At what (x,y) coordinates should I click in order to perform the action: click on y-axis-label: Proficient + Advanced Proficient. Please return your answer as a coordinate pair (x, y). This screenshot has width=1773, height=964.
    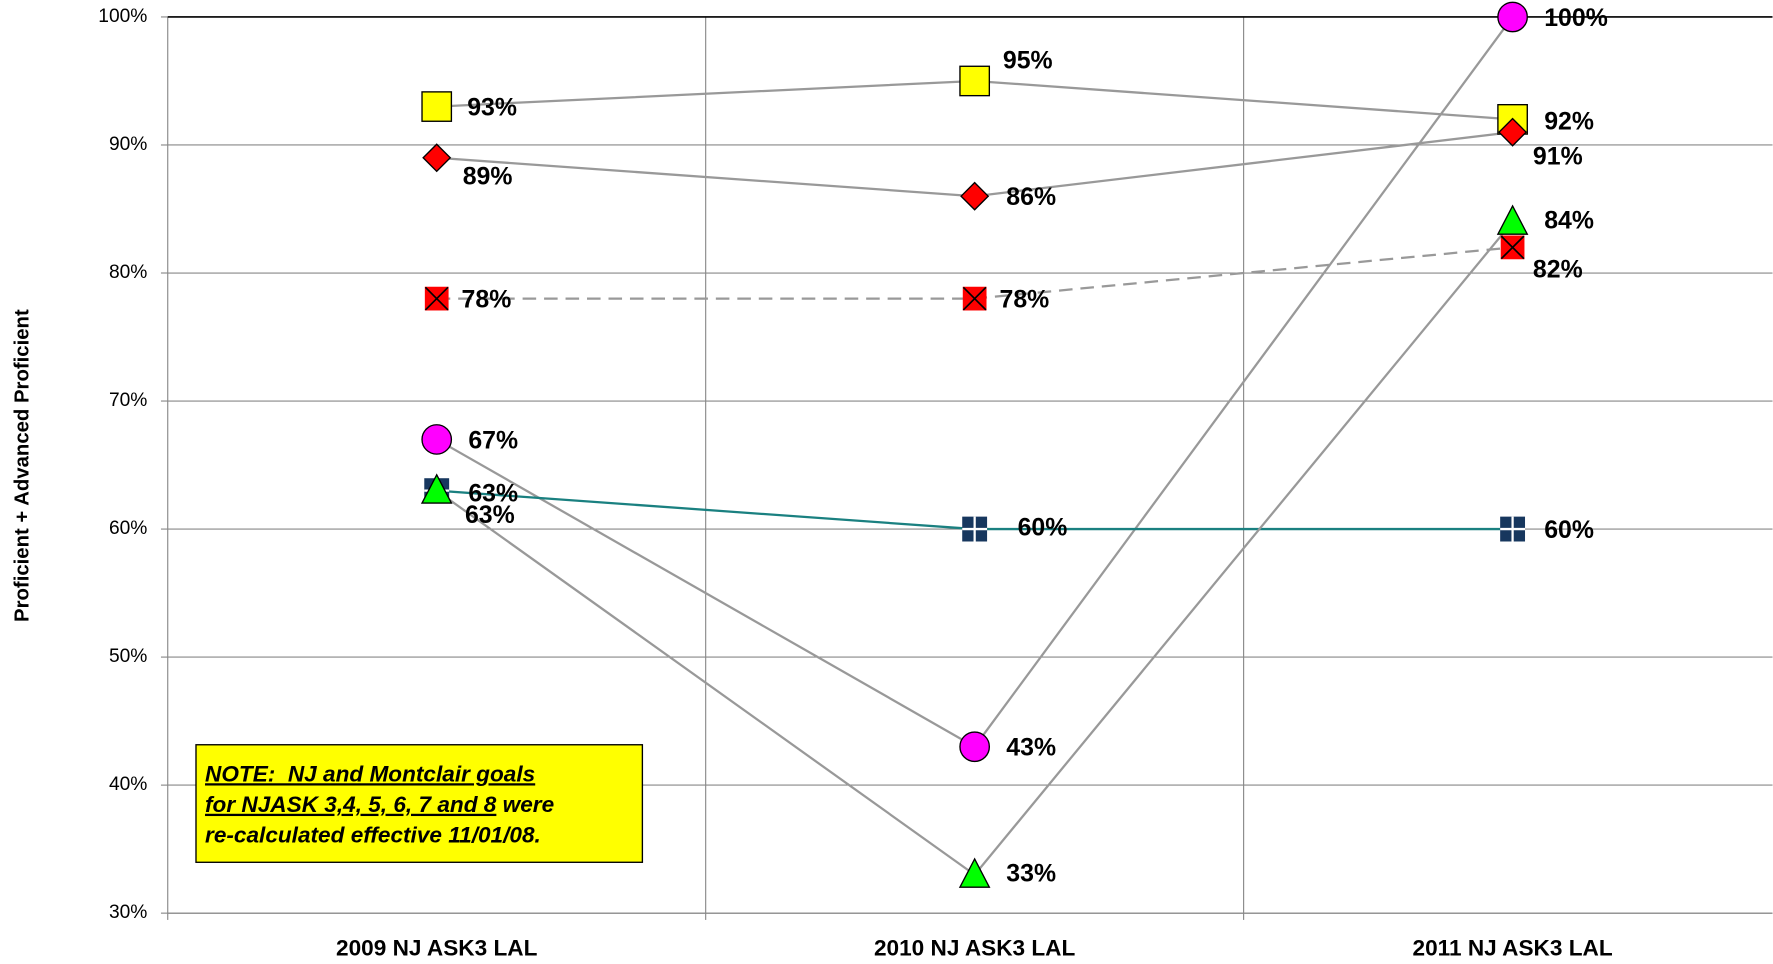
    Looking at the image, I should click on (22, 465).